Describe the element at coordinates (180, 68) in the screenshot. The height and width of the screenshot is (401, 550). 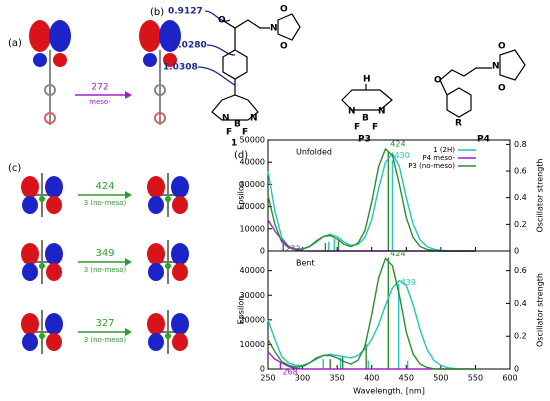
I see `distance: 1.0308` at that location.